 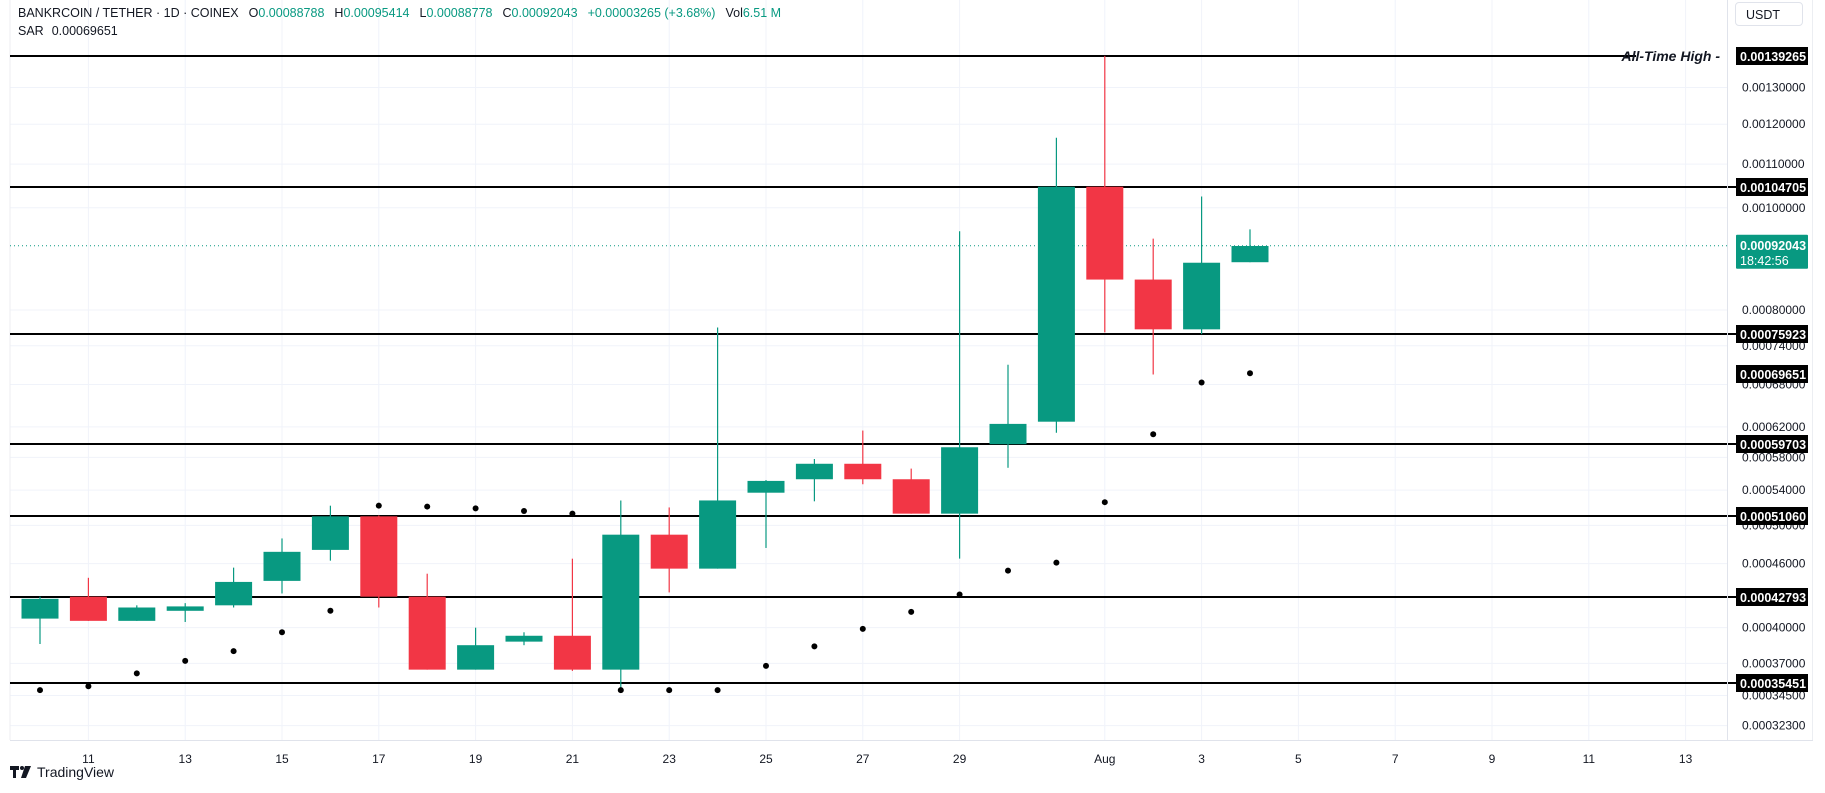 What do you see at coordinates (1774, 124) in the screenshot?
I see `price-tick-label: 0.00120000` at bounding box center [1774, 124].